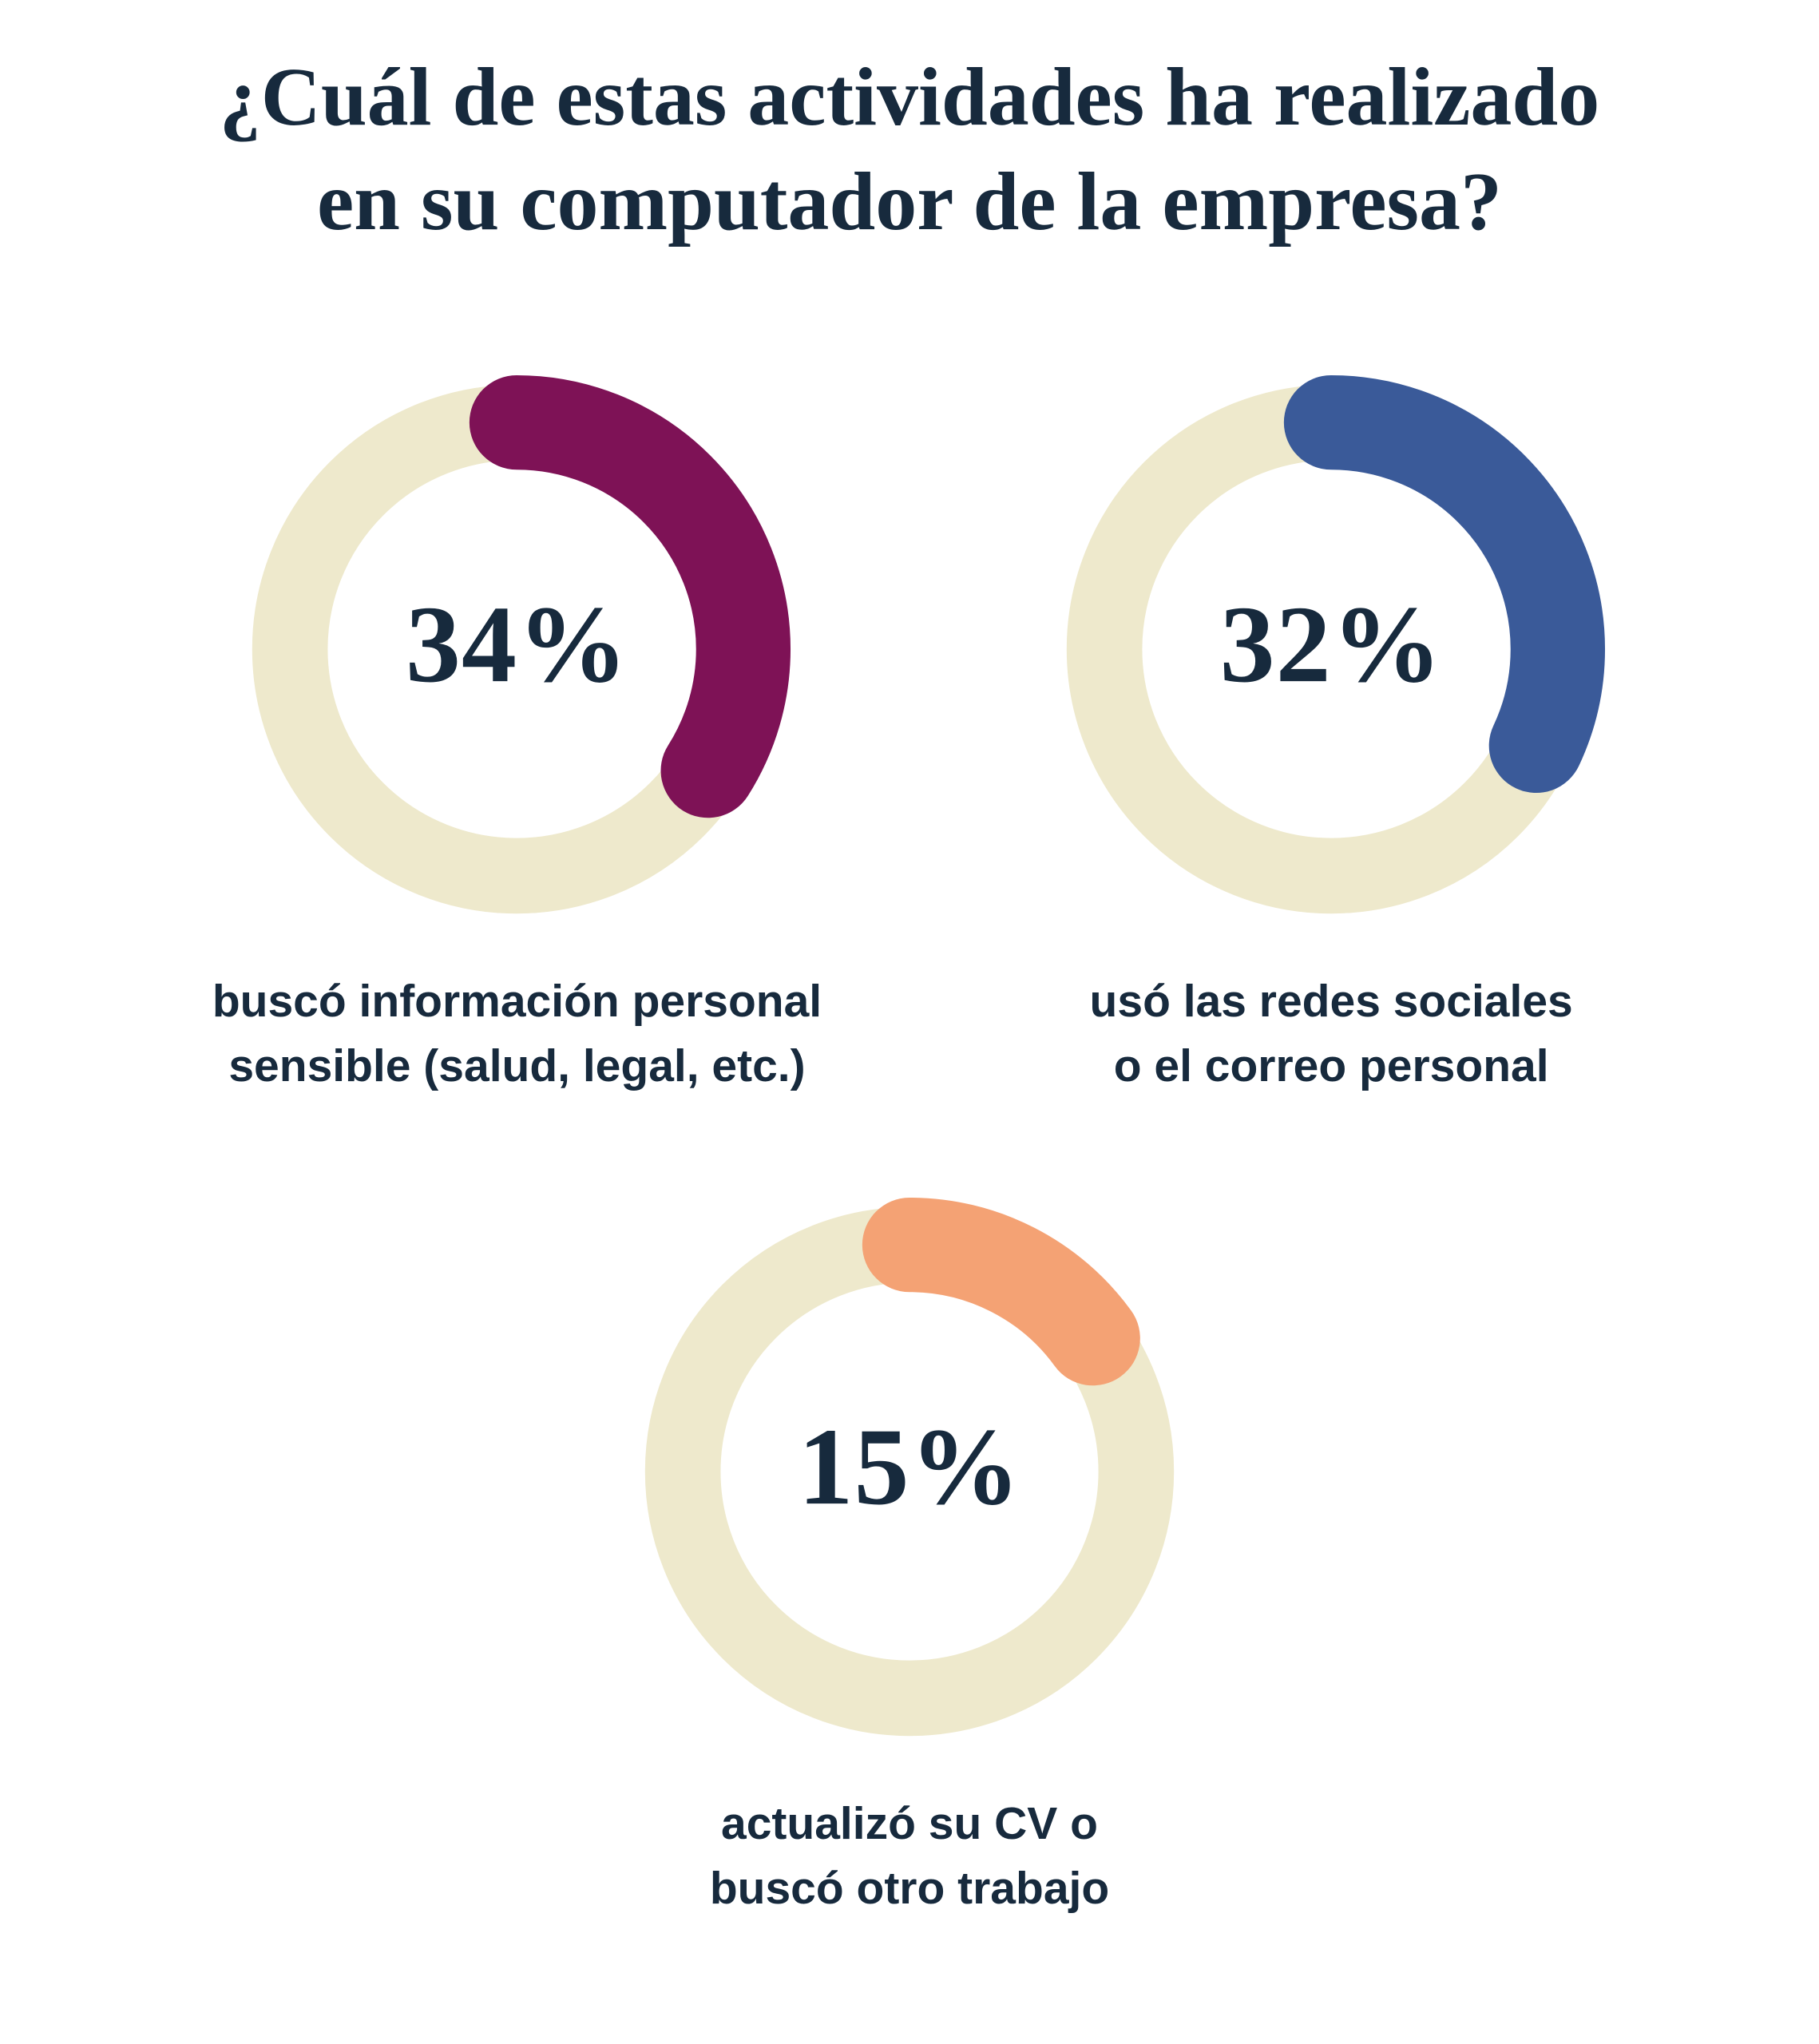  I want to click on donut-label-line-2: buscó otro trabajo, so click(909, 1888).